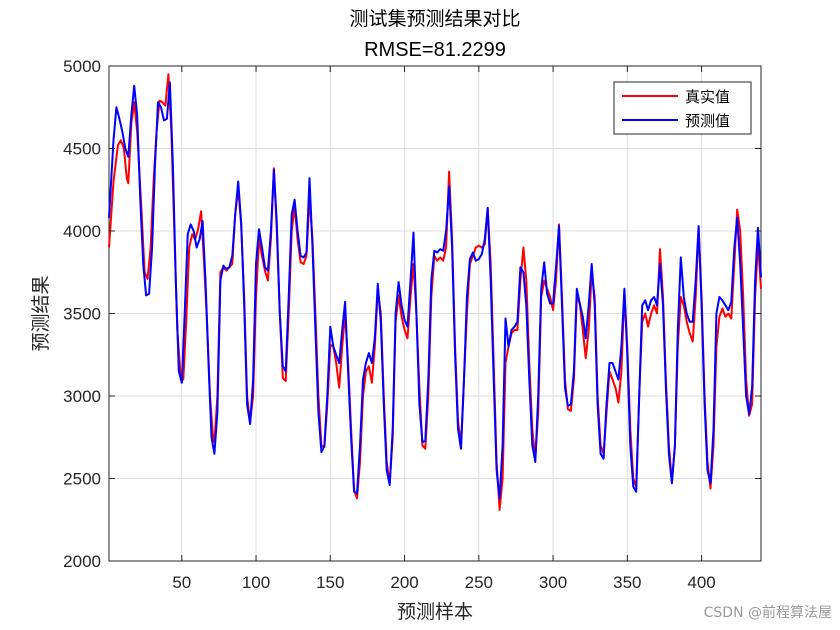 Image resolution: width=840 pixels, height=630 pixels. Describe the element at coordinates (82, 231) in the screenshot. I see `y-tick-label: 4000` at that location.